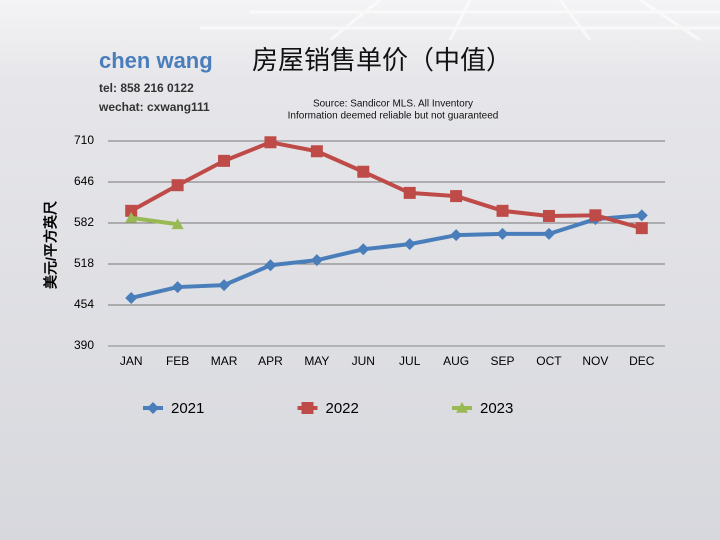 This screenshot has height=540, width=720. I want to click on y-tick-label: 710, so click(84, 140).